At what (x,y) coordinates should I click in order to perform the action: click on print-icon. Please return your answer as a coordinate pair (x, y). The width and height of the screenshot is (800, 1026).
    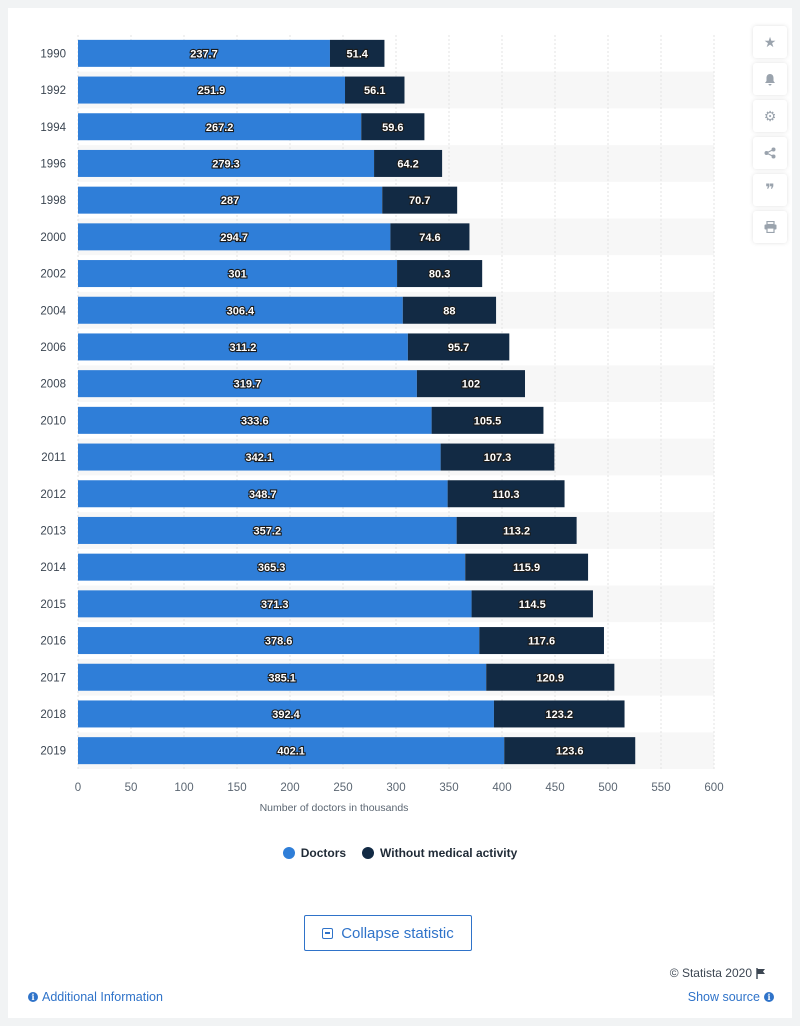
    Looking at the image, I should click on (770, 227).